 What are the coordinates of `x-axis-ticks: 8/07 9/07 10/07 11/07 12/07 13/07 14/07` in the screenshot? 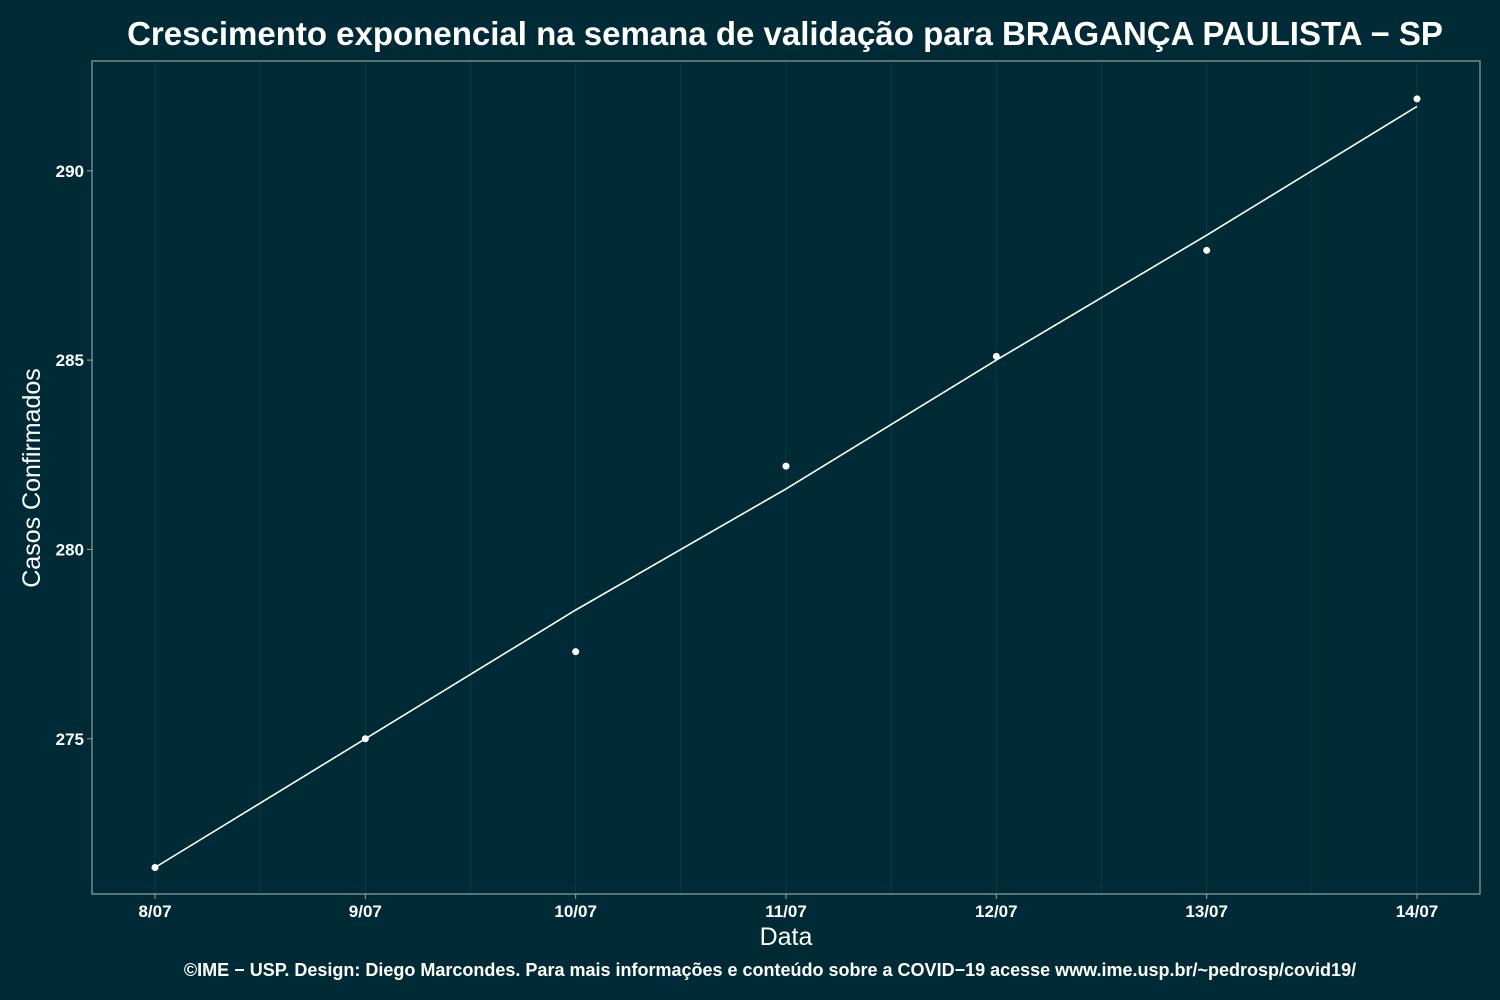 It's located at (788, 907).